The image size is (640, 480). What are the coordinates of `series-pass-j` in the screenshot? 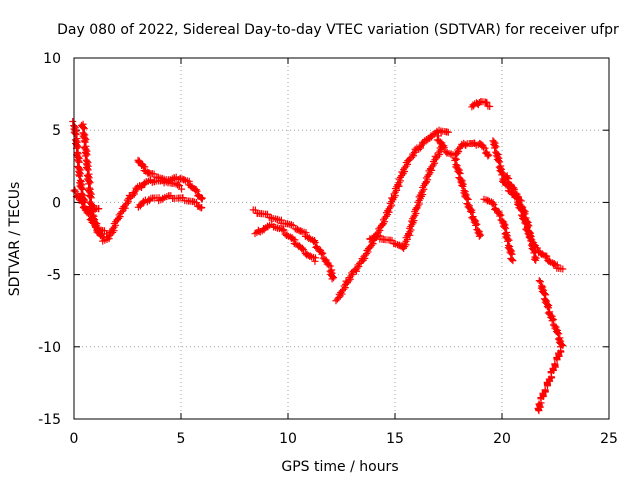 It's located at (463, 146).